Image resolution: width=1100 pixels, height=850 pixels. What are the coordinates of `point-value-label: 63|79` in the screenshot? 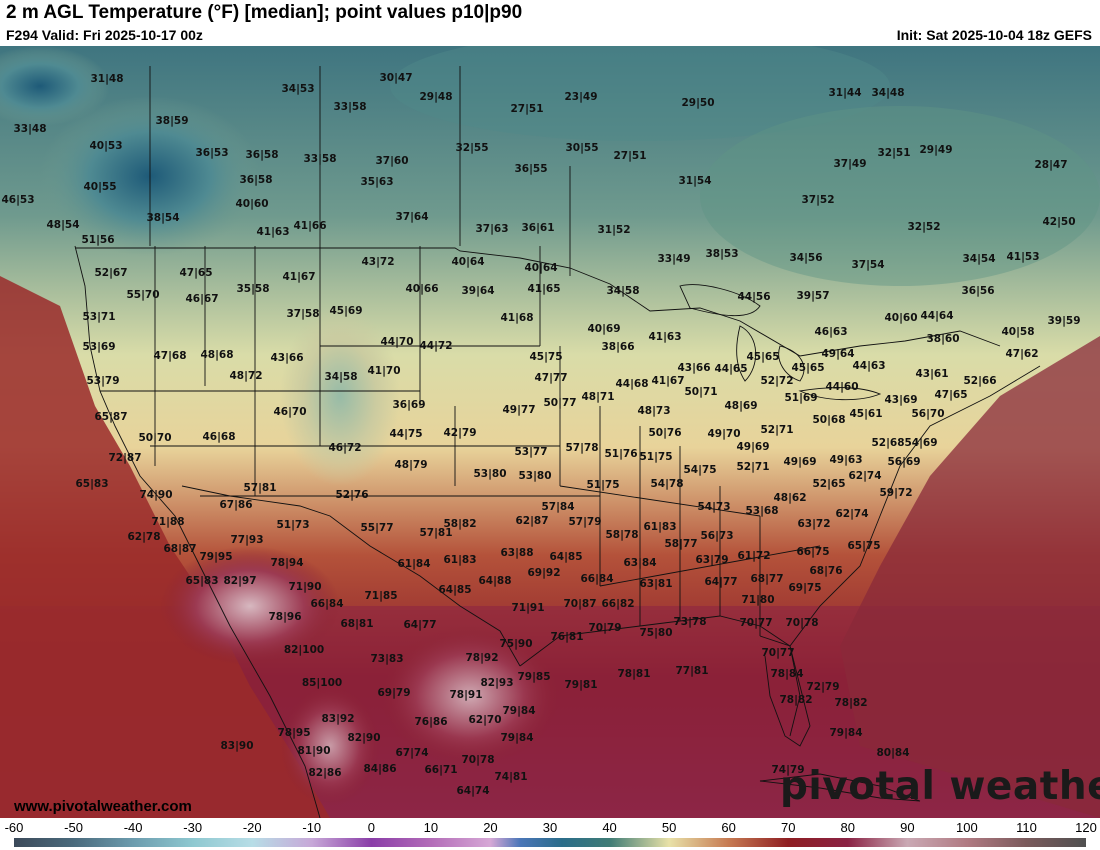 It's located at (711, 560).